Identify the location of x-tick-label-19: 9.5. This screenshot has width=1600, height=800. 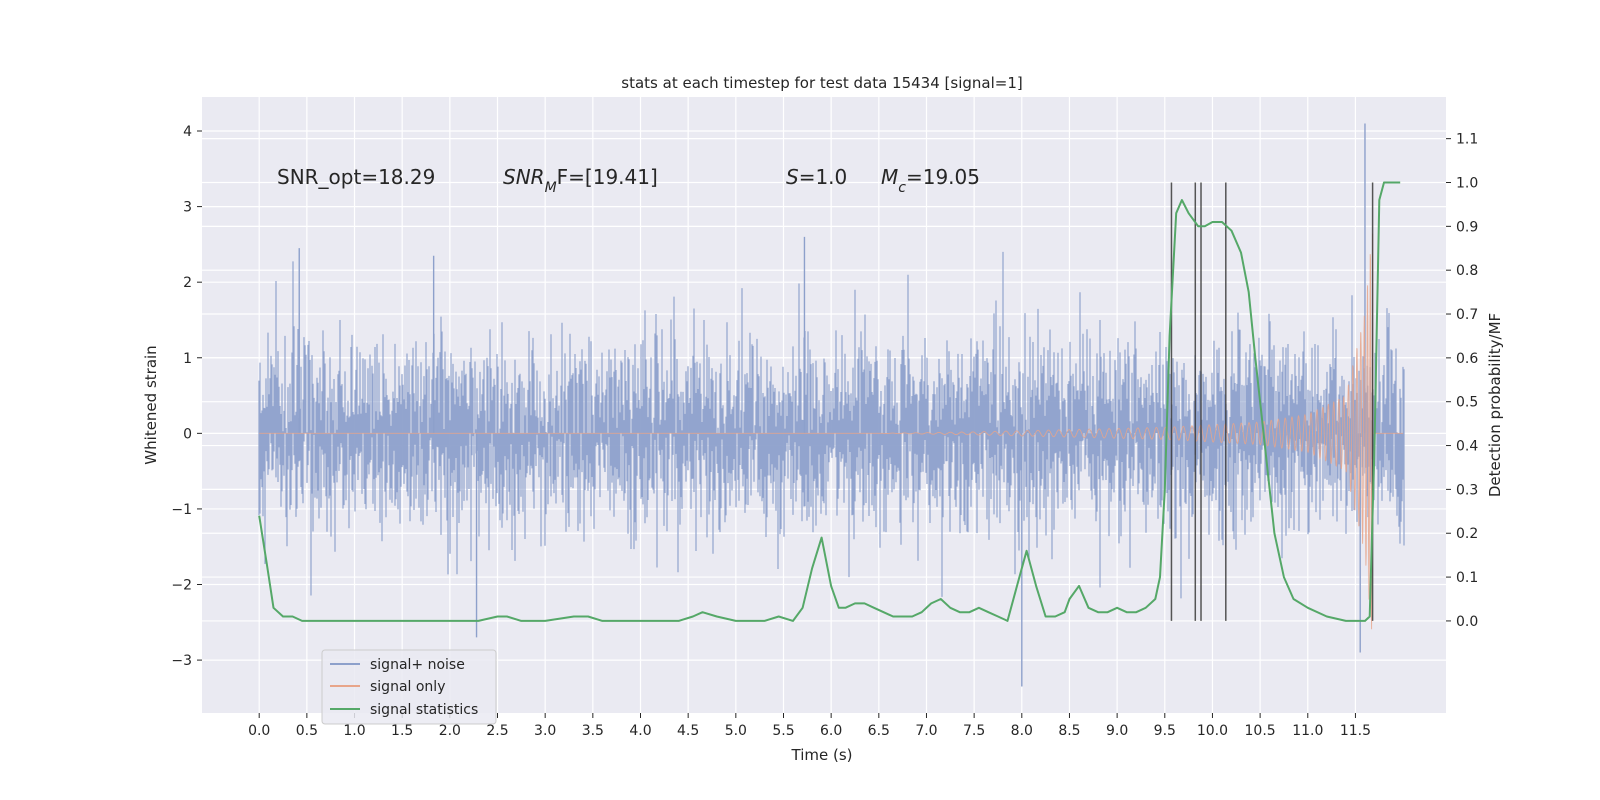
(1165, 731).